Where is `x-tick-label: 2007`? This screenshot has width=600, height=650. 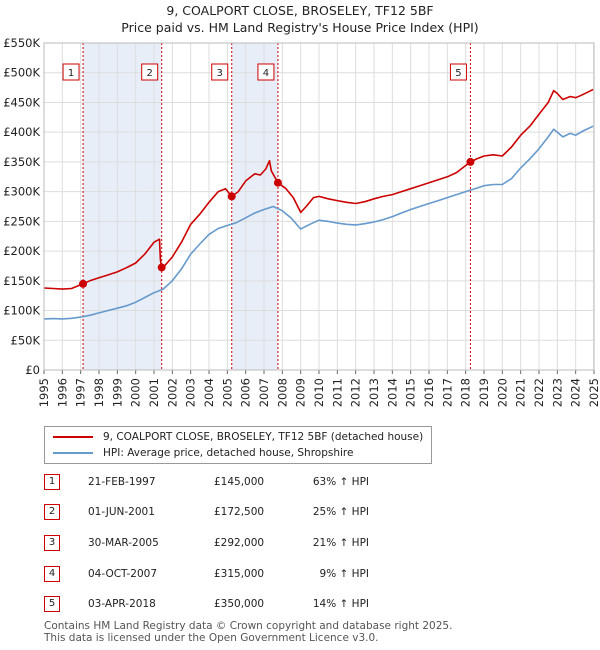
x-tick-label: 2007 is located at coordinates (264, 392).